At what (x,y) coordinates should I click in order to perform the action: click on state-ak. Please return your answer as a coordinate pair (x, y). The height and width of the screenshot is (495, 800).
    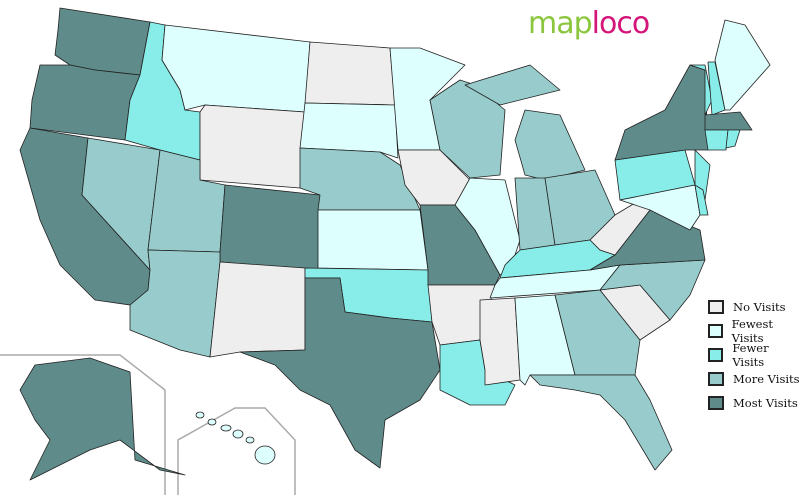
    Looking at the image, I should click on (102, 419).